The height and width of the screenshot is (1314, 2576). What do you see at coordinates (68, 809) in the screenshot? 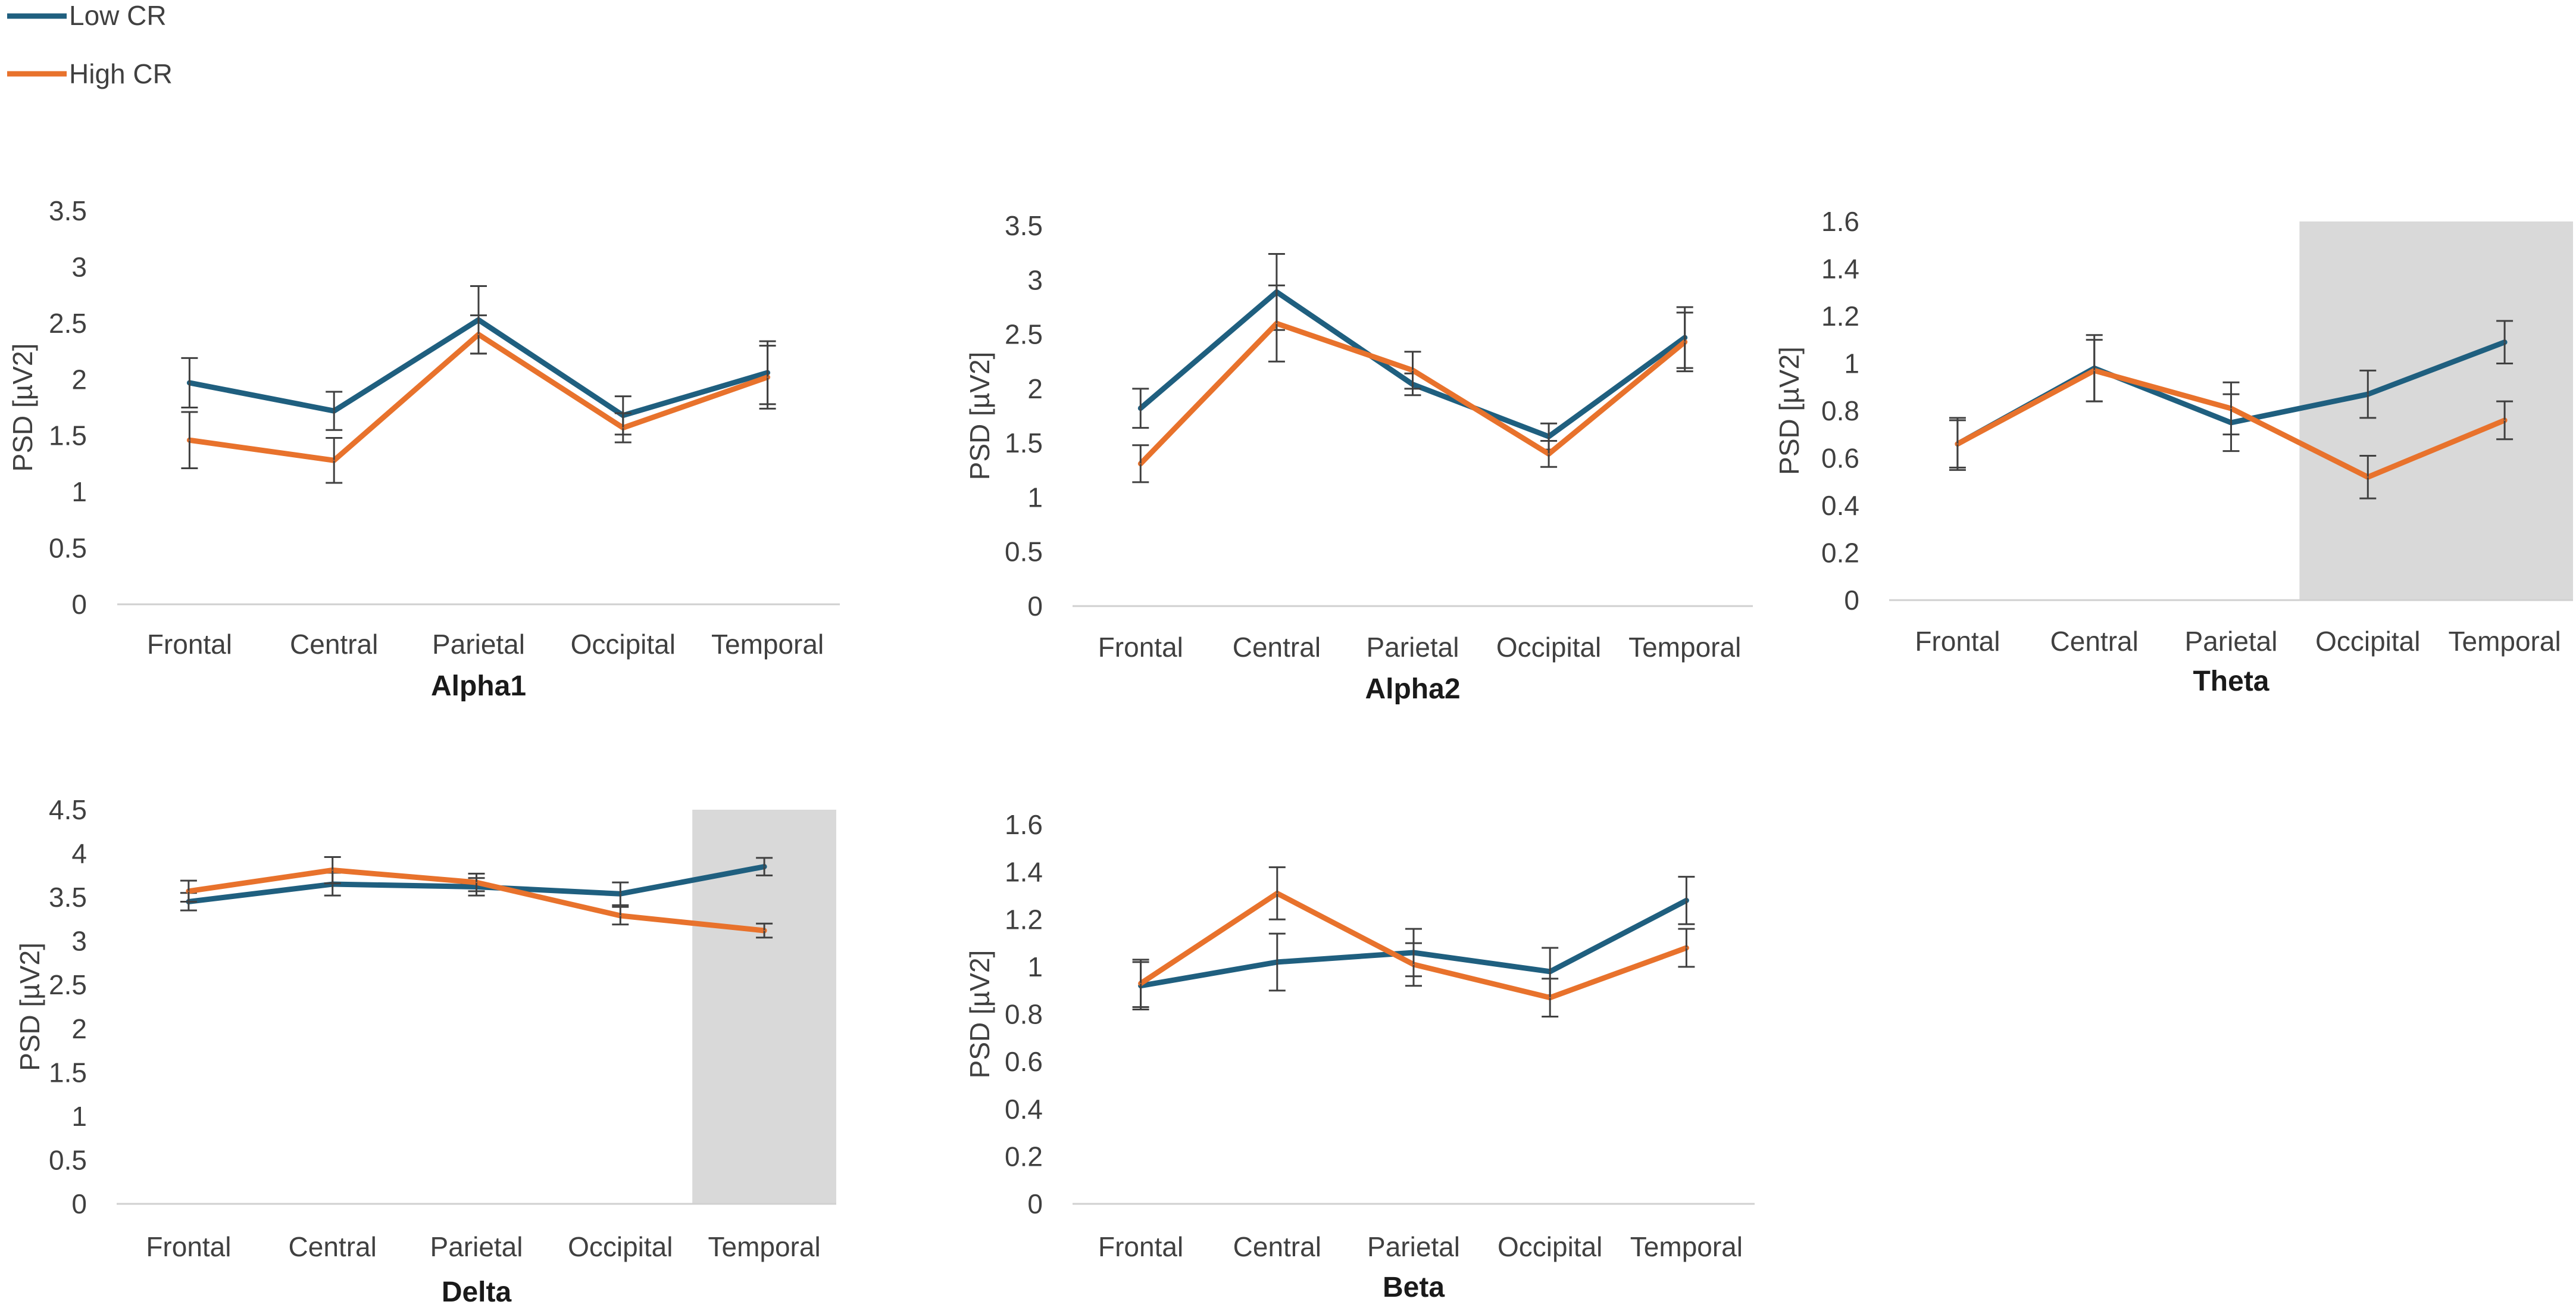
I see `y-tick-label: 4.5` at bounding box center [68, 809].